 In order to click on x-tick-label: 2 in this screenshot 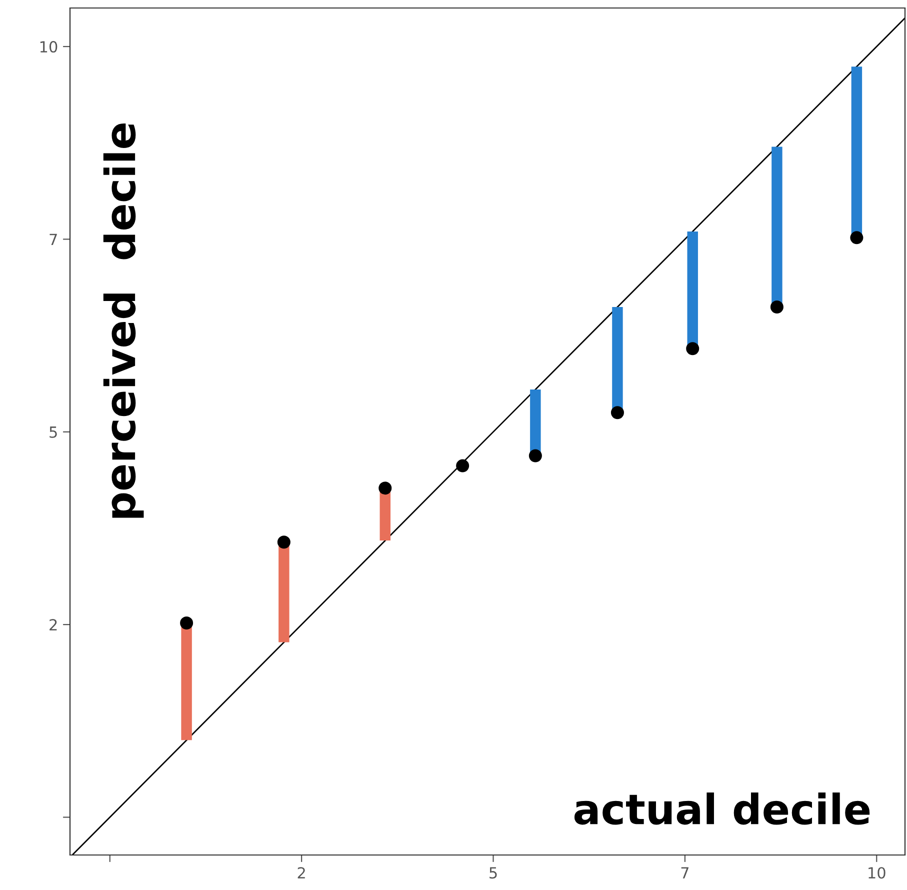, I will do `click(301, 872)`.